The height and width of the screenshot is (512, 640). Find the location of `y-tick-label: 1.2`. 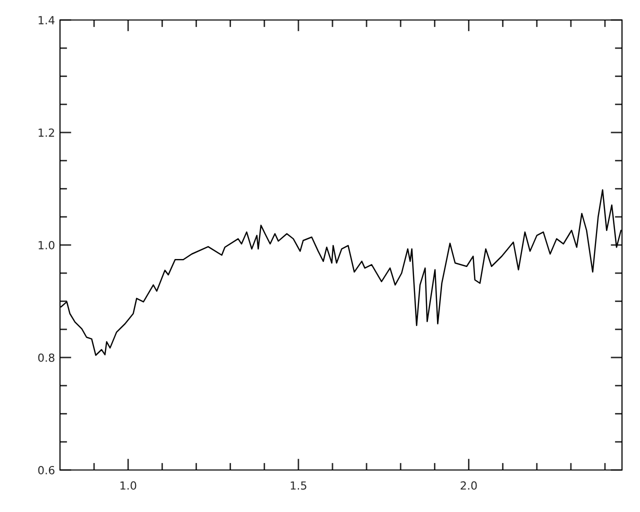

y-tick-label: 1.2 is located at coordinates (46, 132).